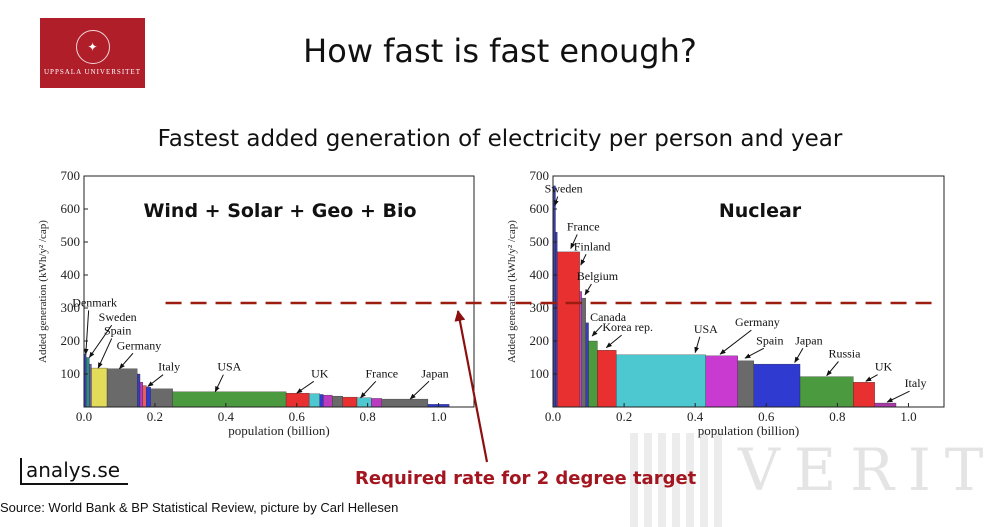 The width and height of the screenshot is (1000, 527). Describe the element at coordinates (71, 340) in the screenshot. I see `chart1-y-tick-label: 200` at that location.